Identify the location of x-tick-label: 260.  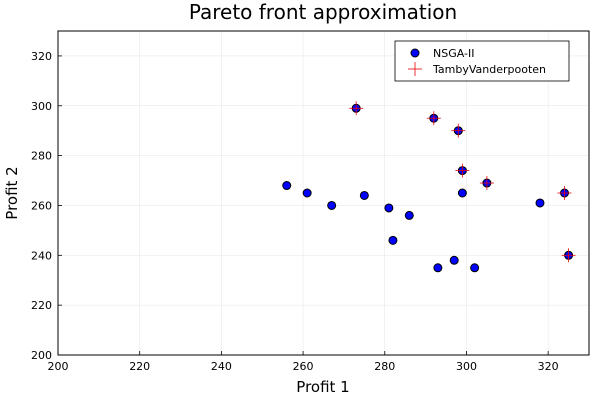
(303, 366).